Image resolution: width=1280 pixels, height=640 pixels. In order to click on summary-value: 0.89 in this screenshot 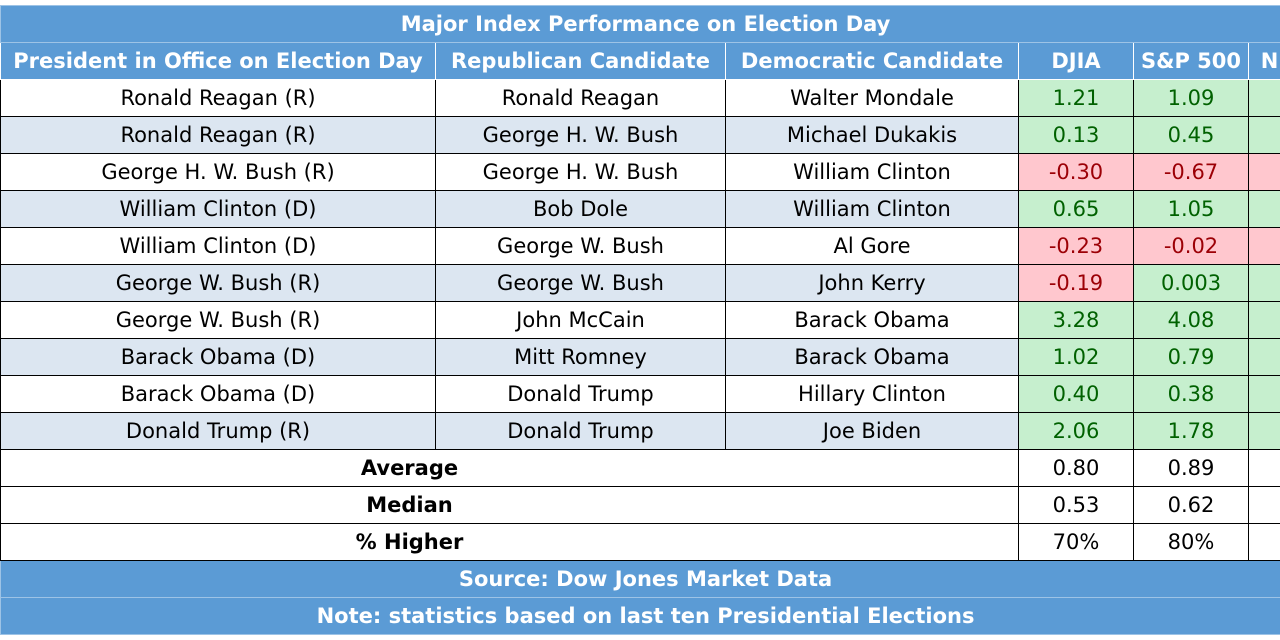, I will do `click(1191, 468)`.